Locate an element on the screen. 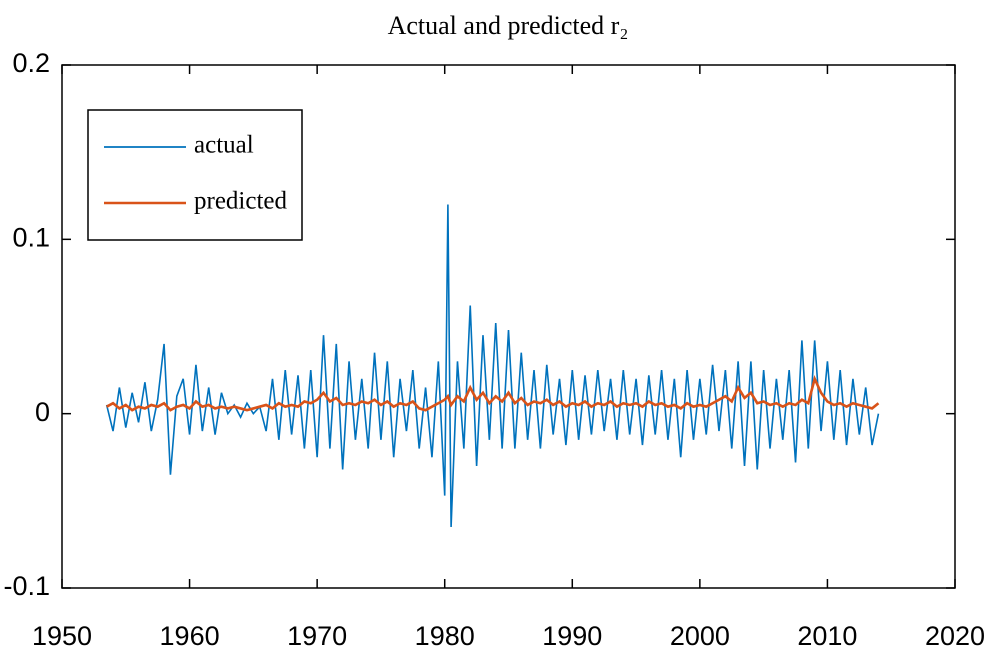  y-tick-label: -0.1 is located at coordinates (26, 586).